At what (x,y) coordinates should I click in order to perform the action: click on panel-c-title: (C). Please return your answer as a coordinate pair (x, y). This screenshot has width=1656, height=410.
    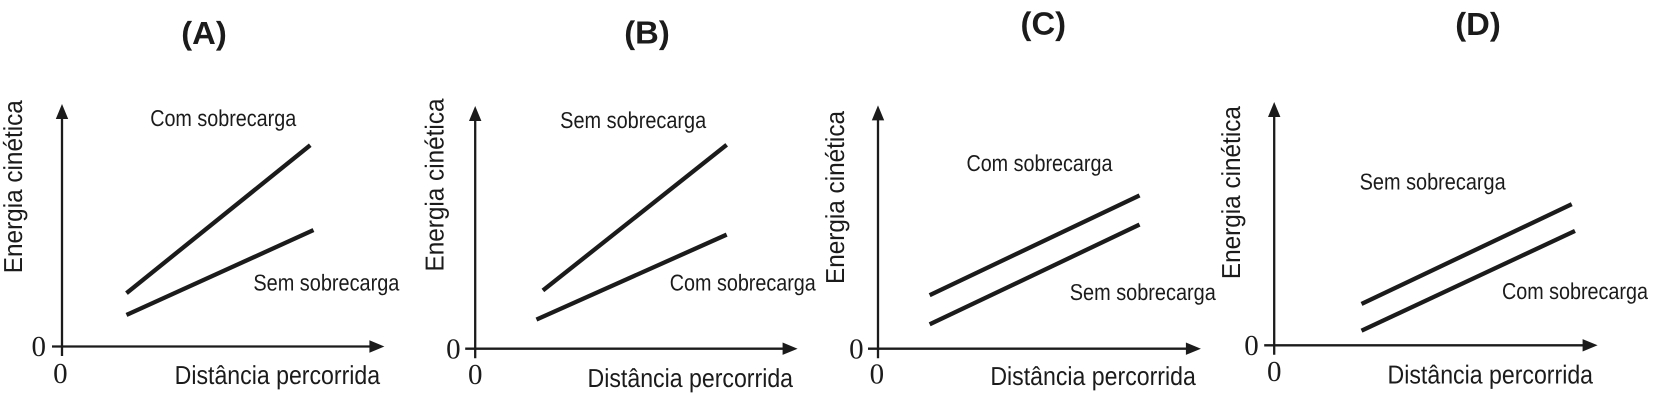
    Looking at the image, I should click on (1044, 24).